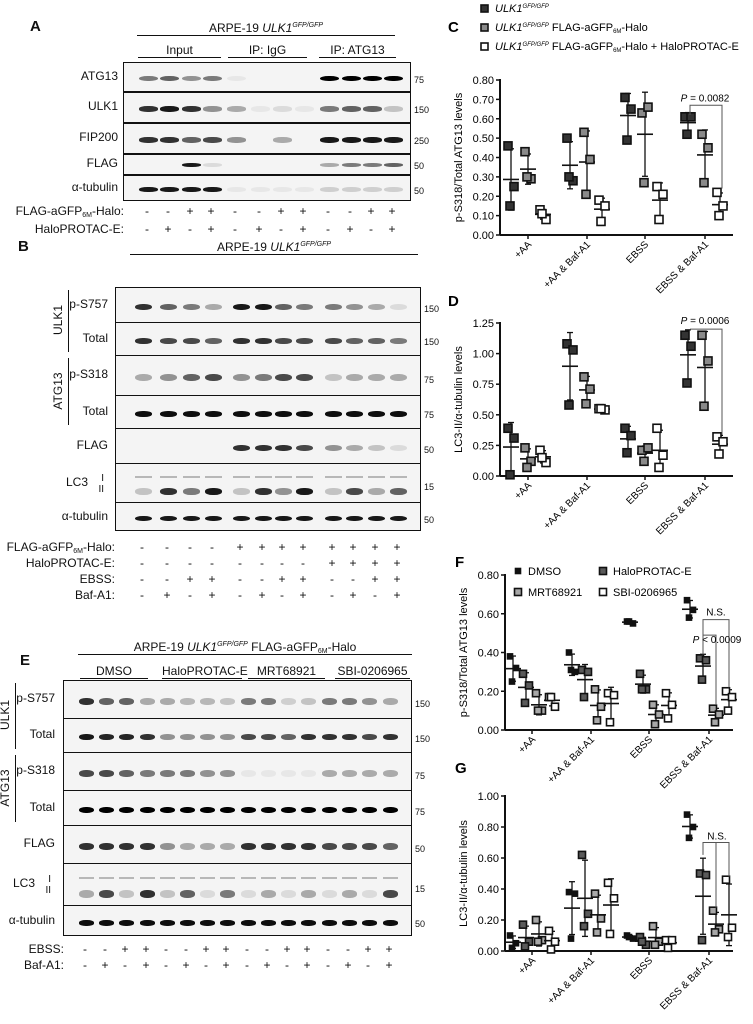 The height and width of the screenshot is (1024, 753). I want to click on row-label: FLAG, so click(102, 162).